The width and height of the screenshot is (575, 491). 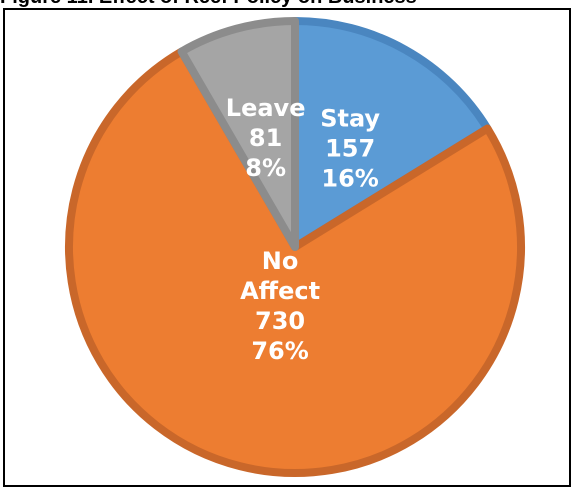 I want to click on slice-percent-text: 16%, so click(x=349, y=178).